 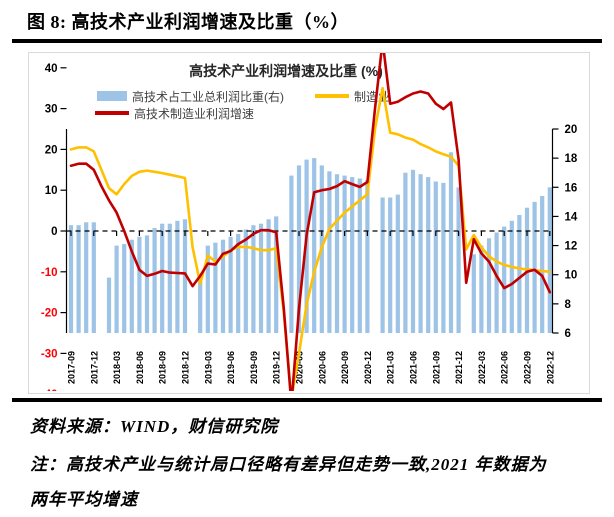 I want to click on svg-text: 2022-09, so click(x=528, y=367).